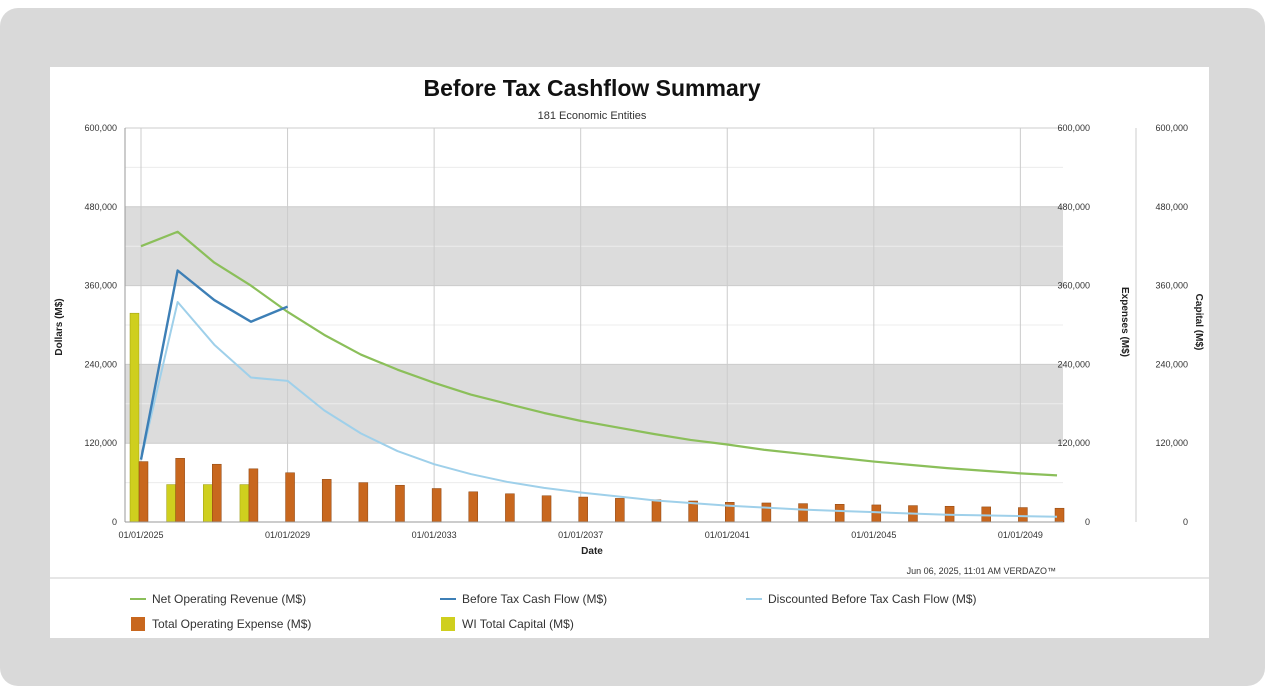  Describe the element at coordinates (59, 326) in the screenshot. I see `y-axis-label-left: Dollars (M$)` at that location.